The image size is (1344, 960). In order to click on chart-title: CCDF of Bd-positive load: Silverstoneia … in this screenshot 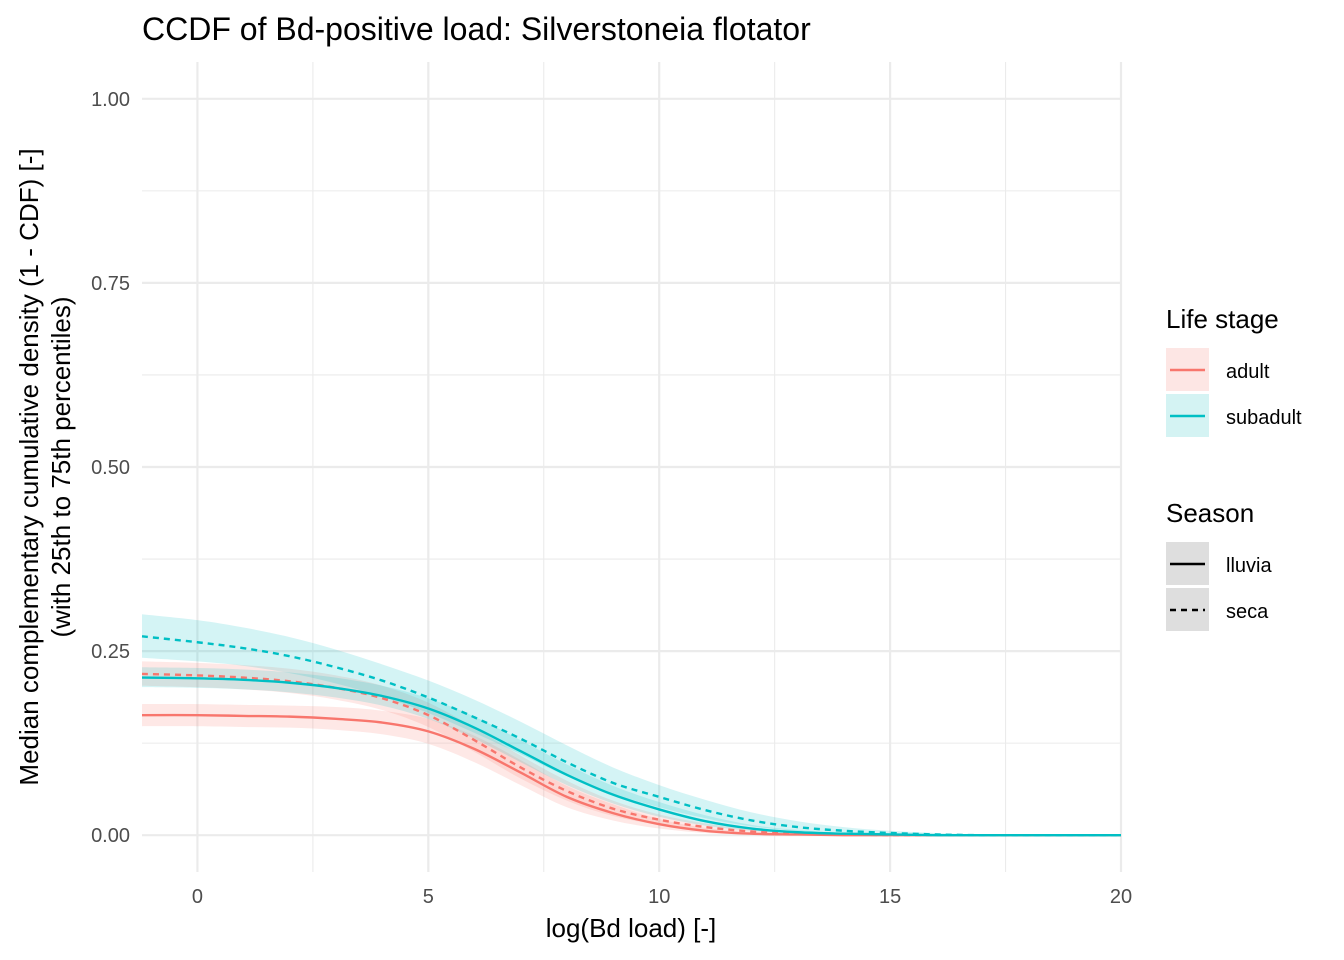, I will do `click(476, 29)`.